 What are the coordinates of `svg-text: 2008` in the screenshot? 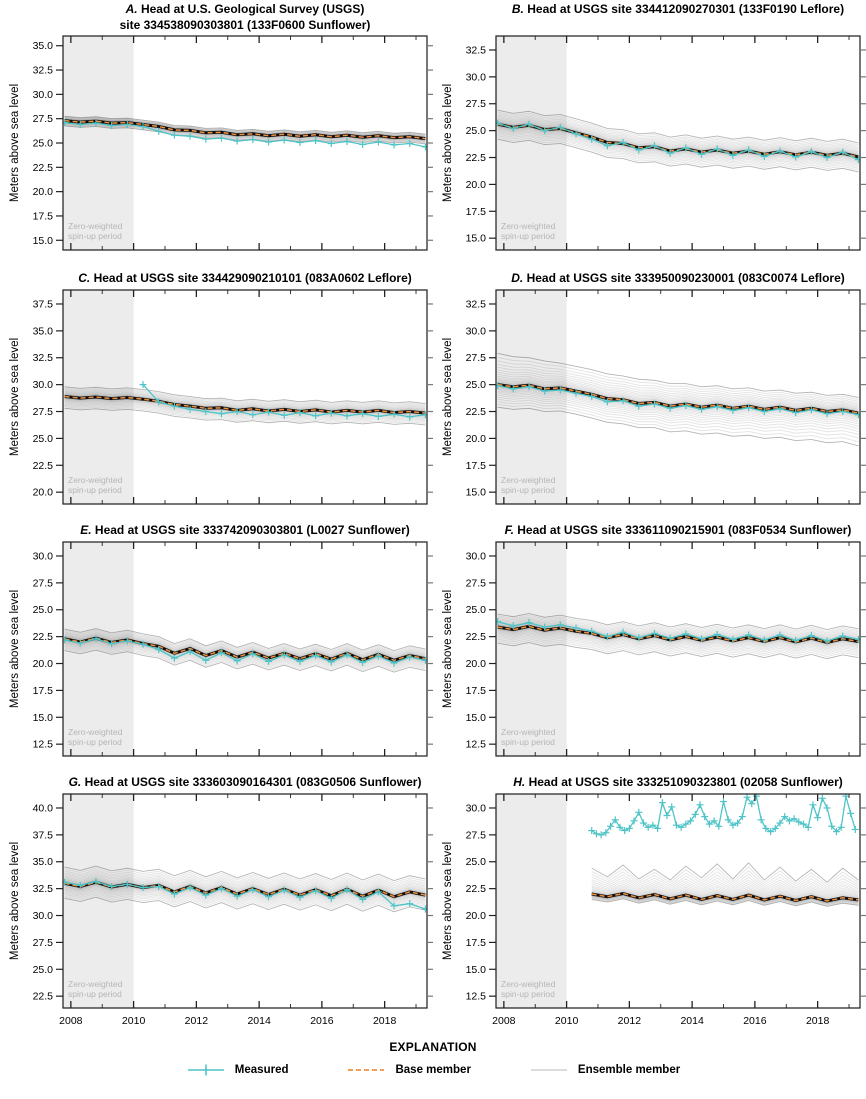 It's located at (504, 1021).